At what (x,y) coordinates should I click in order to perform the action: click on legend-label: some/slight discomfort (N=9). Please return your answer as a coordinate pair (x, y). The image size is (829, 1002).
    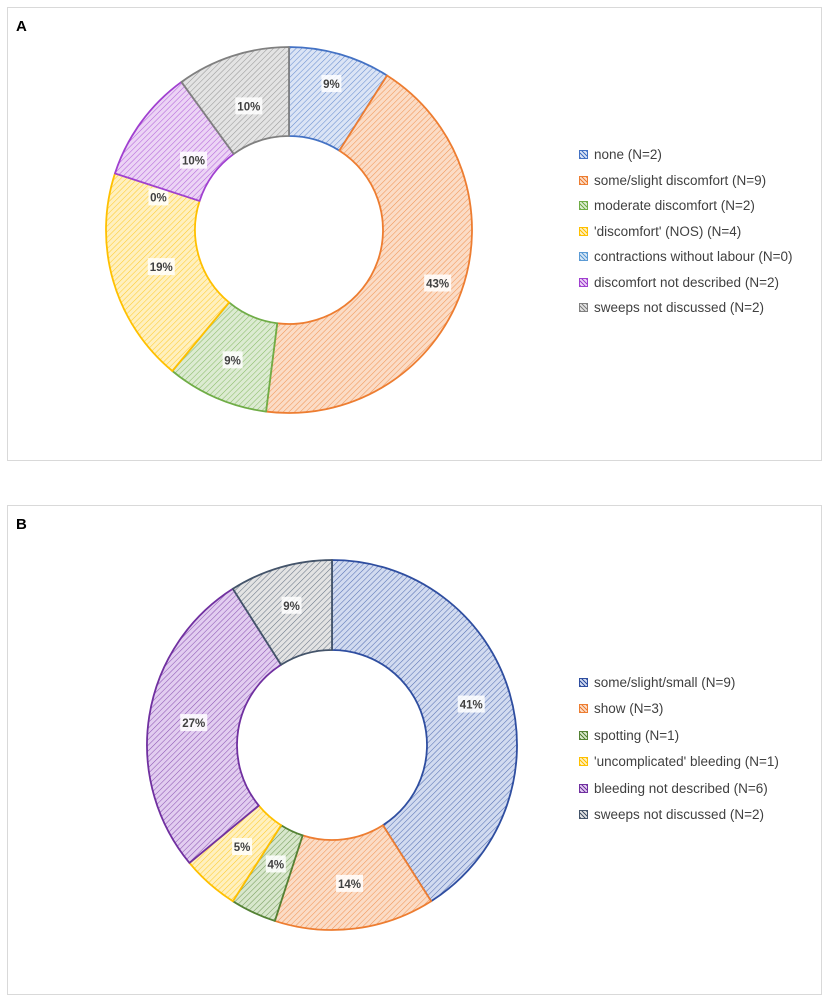
    Looking at the image, I should click on (680, 180).